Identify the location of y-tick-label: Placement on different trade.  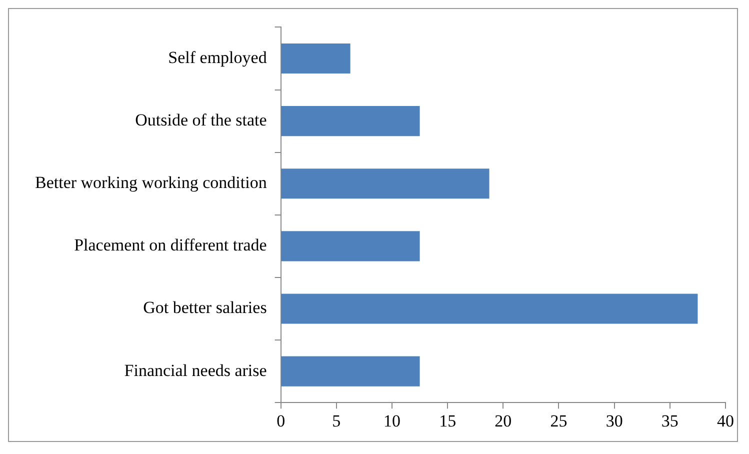
(170, 245).